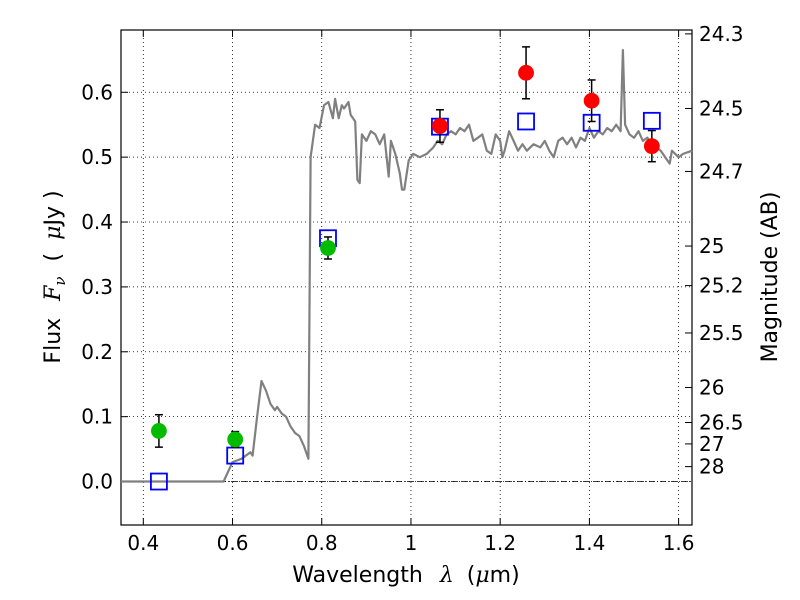 The image size is (800, 600). What do you see at coordinates (405, 575) in the screenshot?
I see `x-axis-label: Wavelength λ (μm)` at bounding box center [405, 575].